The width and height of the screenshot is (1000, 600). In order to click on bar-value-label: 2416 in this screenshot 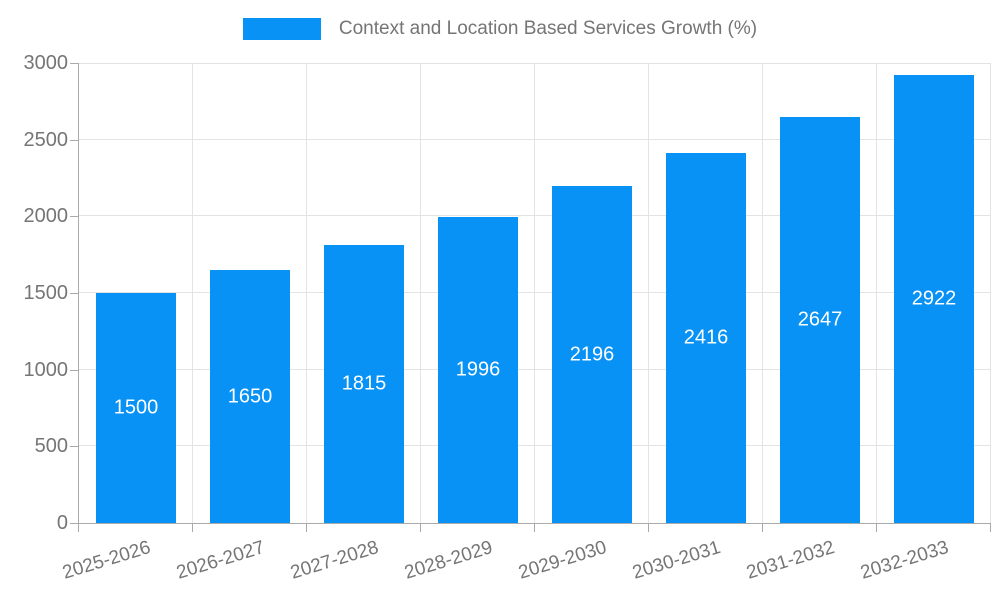, I will do `click(706, 337)`.